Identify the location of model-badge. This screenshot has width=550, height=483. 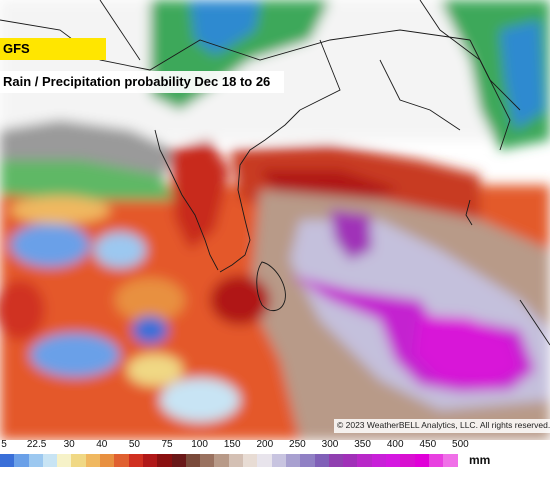
(53, 49).